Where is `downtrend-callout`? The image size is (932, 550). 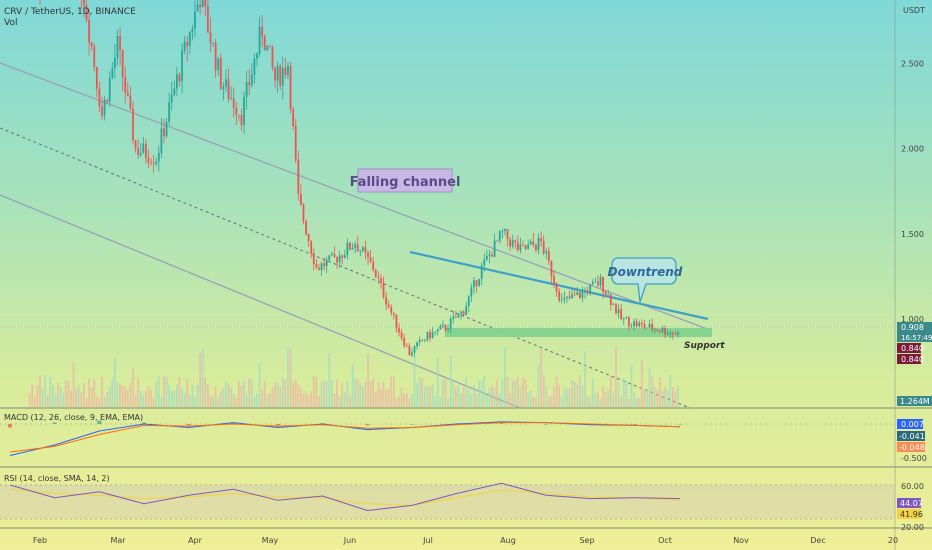 downtrend-callout is located at coordinates (644, 280).